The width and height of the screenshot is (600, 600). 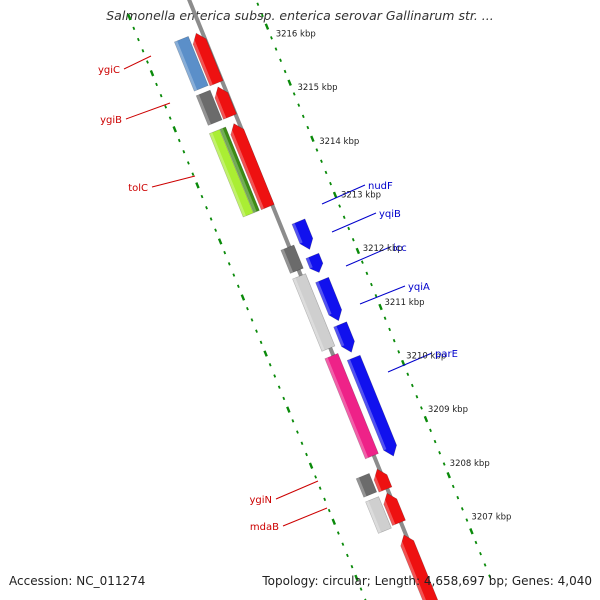 What do you see at coordinates (394, 509) in the screenshot?
I see `red-mdaB-partner` at bounding box center [394, 509].